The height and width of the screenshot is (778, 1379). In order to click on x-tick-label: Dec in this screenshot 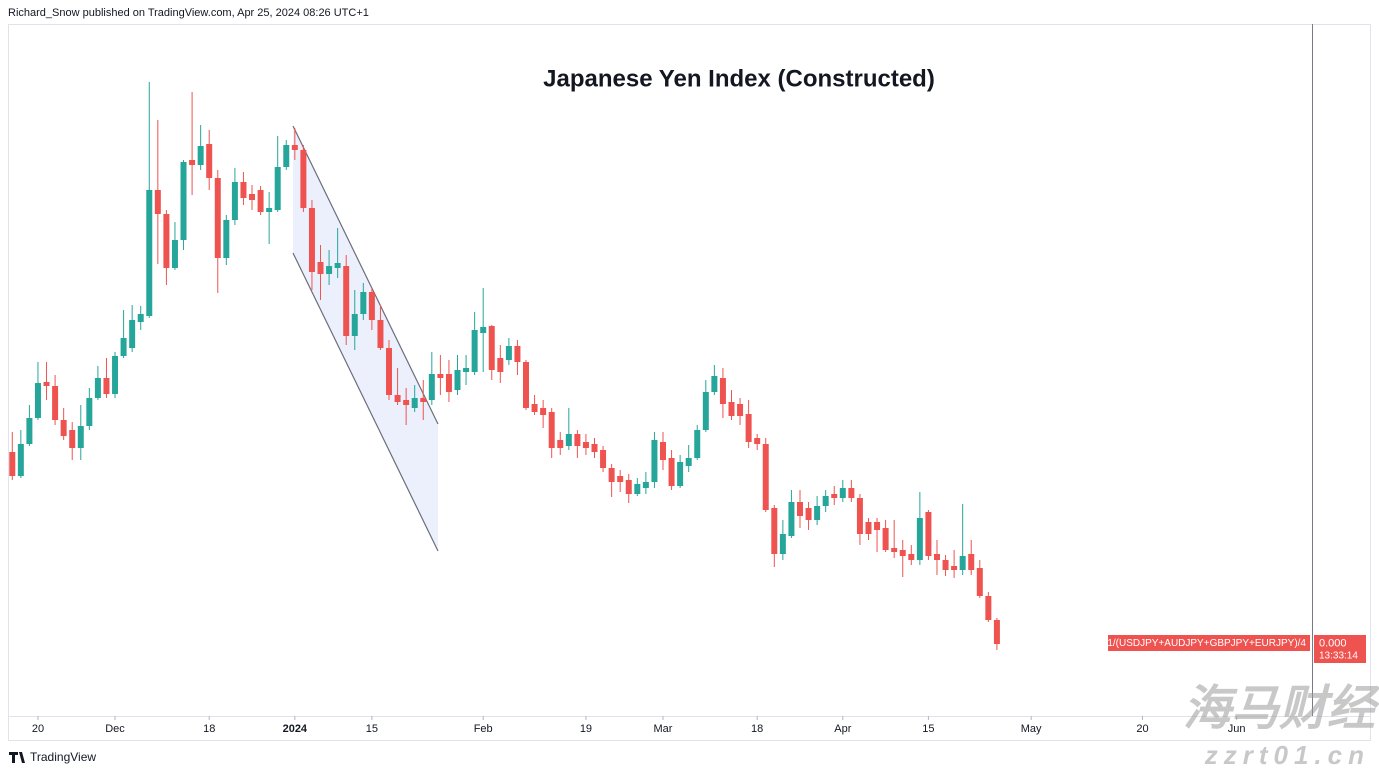, I will do `click(115, 729)`.